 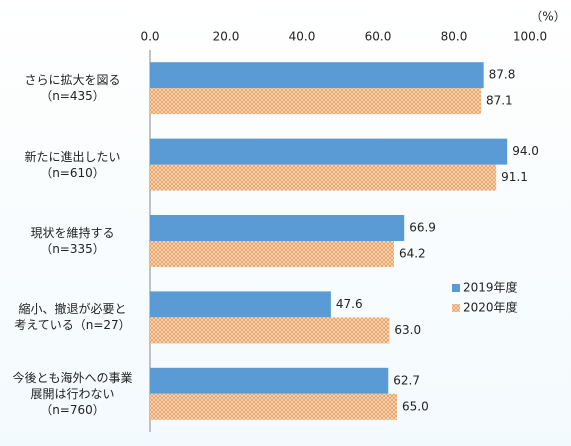 I want to click on x-tick-label: 0.0, so click(x=149, y=37).